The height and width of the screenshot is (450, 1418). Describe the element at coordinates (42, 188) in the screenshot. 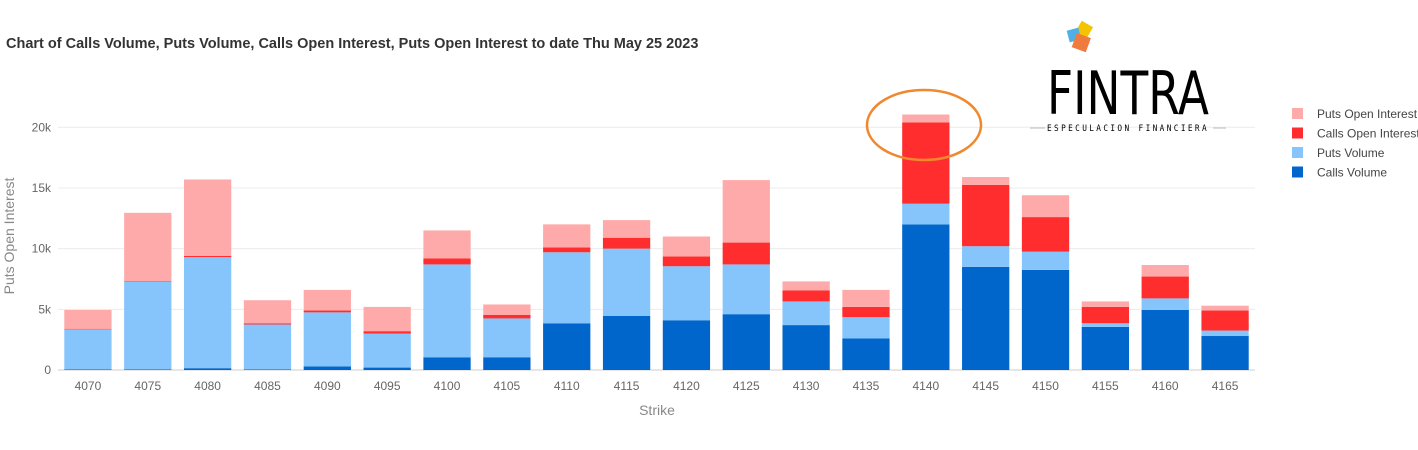

I see `y-tick-label: 15k` at that location.